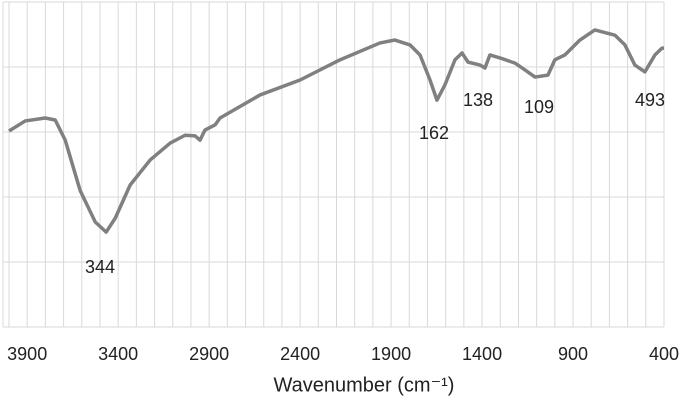 This screenshot has height=405, width=685. I want to click on x-tick-label: 400, so click(664, 354).